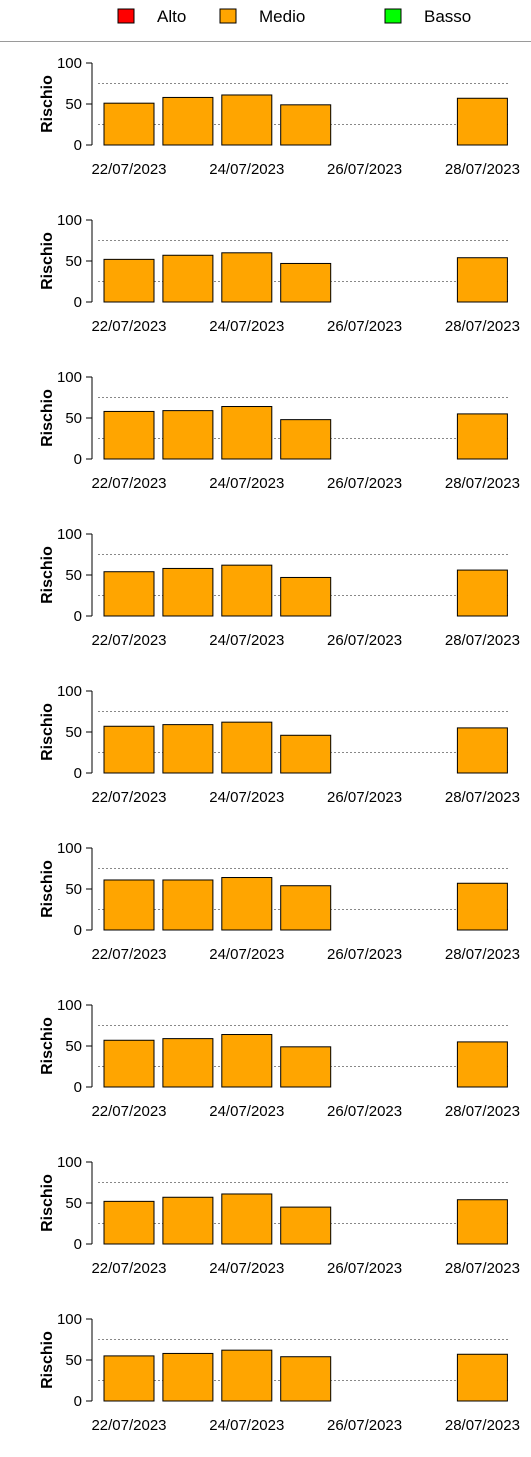 The height and width of the screenshot is (1457, 531). What do you see at coordinates (447, 16) in the screenshot?
I see `legend-label: Basso` at bounding box center [447, 16].